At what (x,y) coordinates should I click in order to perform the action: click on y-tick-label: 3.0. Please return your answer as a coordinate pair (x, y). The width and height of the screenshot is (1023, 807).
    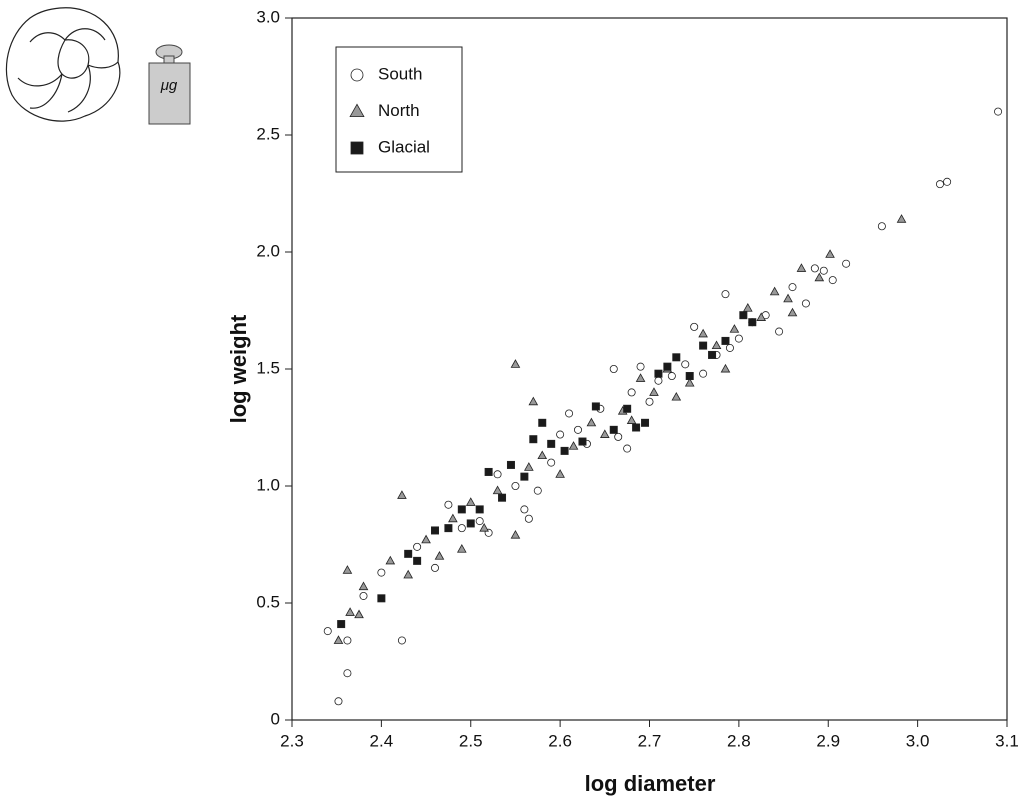
    Looking at the image, I should click on (268, 16).